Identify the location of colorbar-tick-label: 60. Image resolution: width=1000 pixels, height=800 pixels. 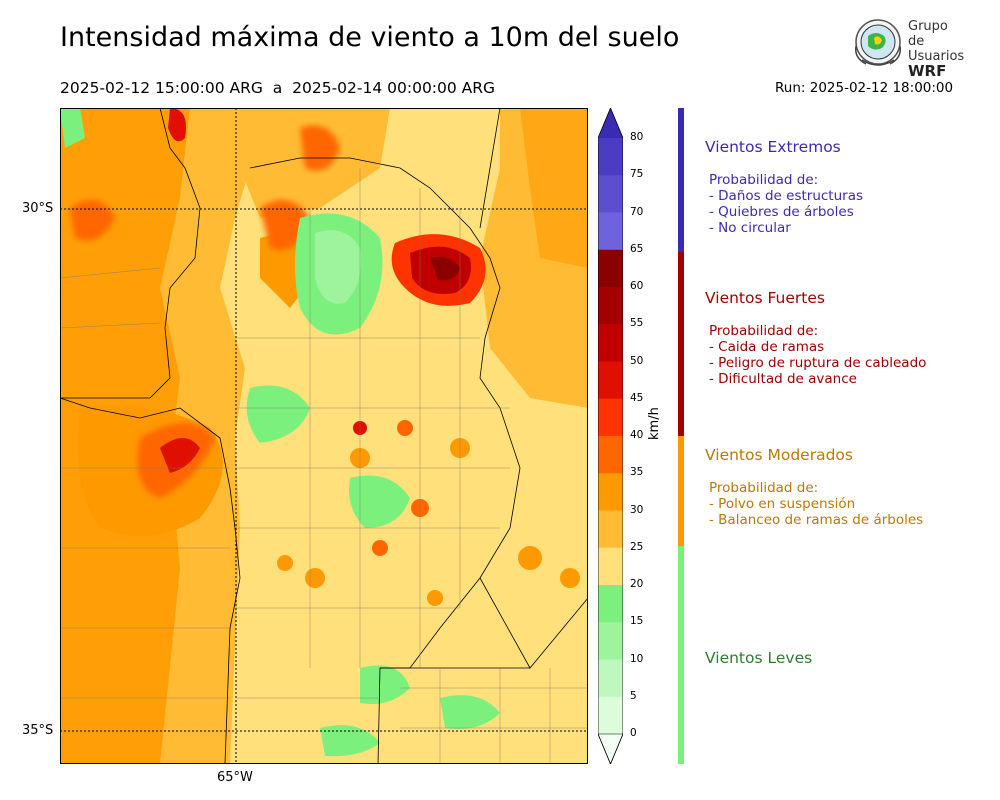
(637, 286).